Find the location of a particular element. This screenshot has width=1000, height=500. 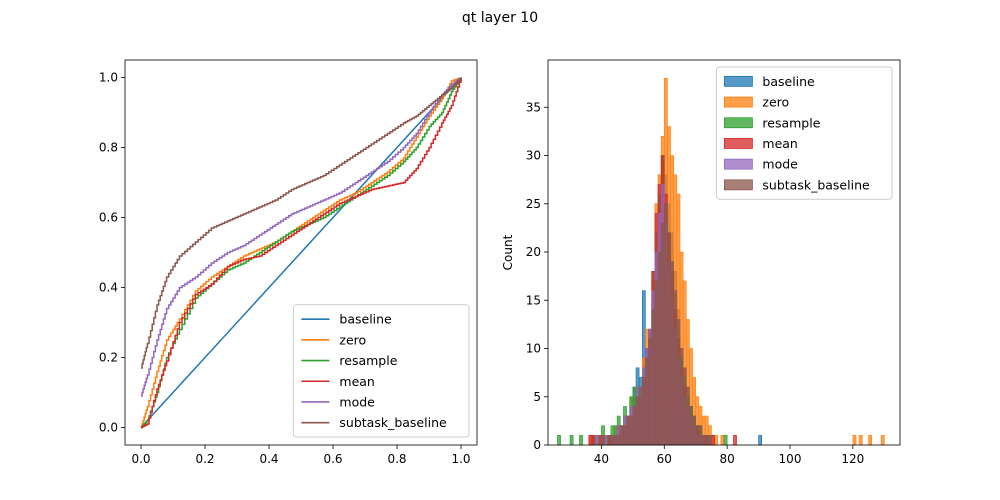

left-xtick-label: 0.2 is located at coordinates (204, 459).